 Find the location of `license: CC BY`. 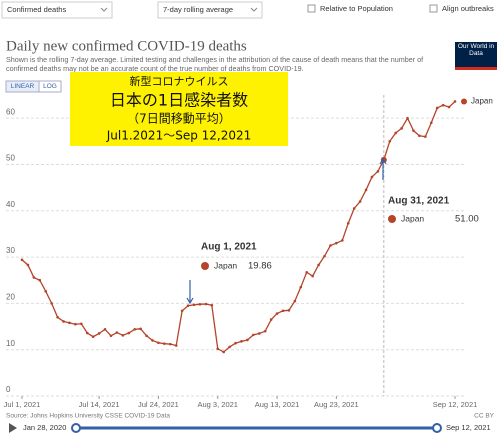

license: CC BY is located at coordinates (484, 416).